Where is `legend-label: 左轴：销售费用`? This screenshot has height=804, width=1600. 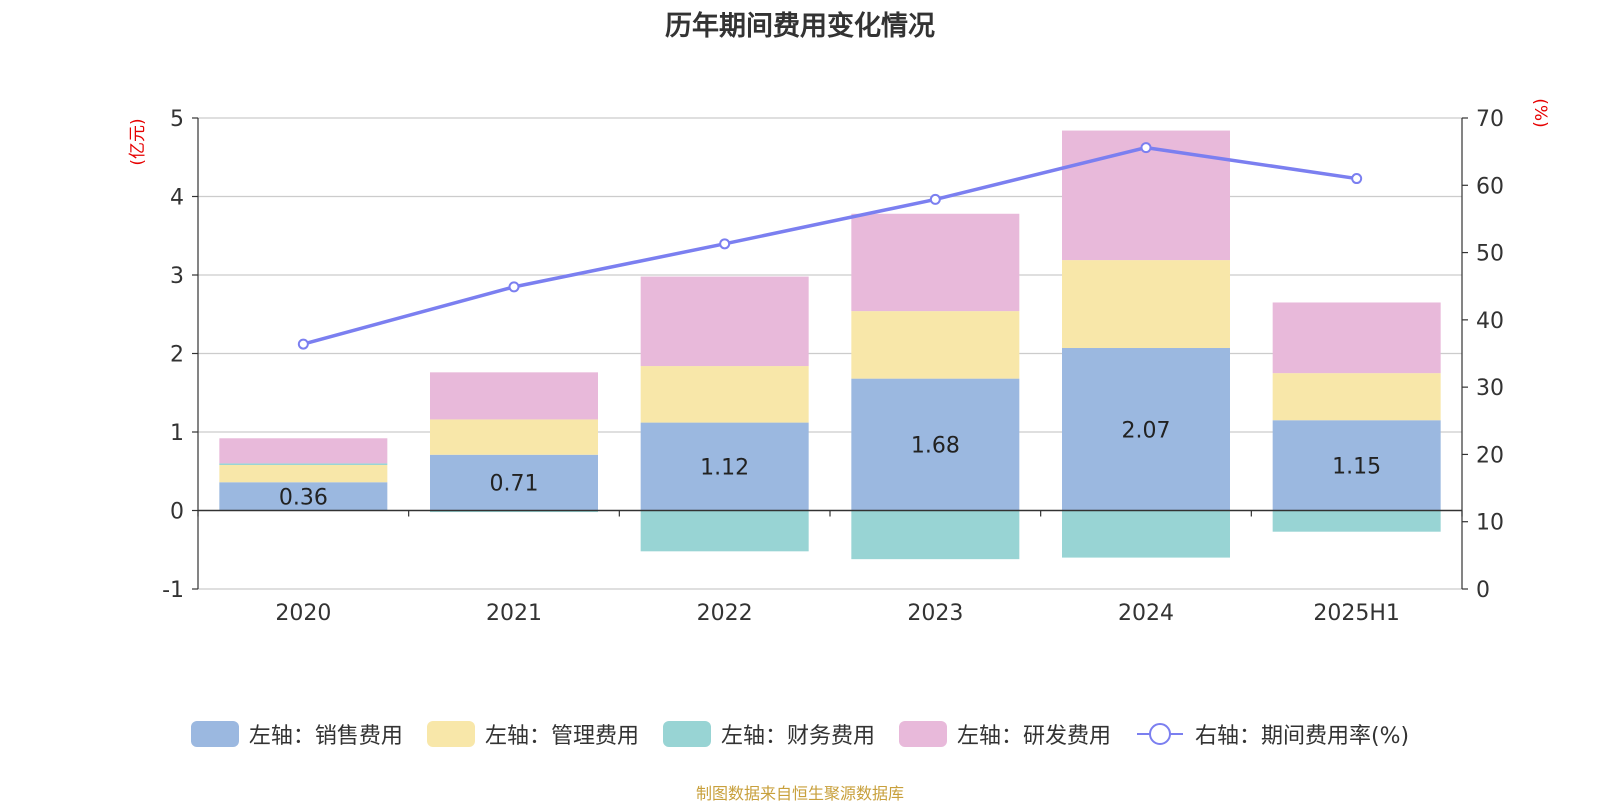 legend-label: 左轴：销售费用 is located at coordinates (325, 736).